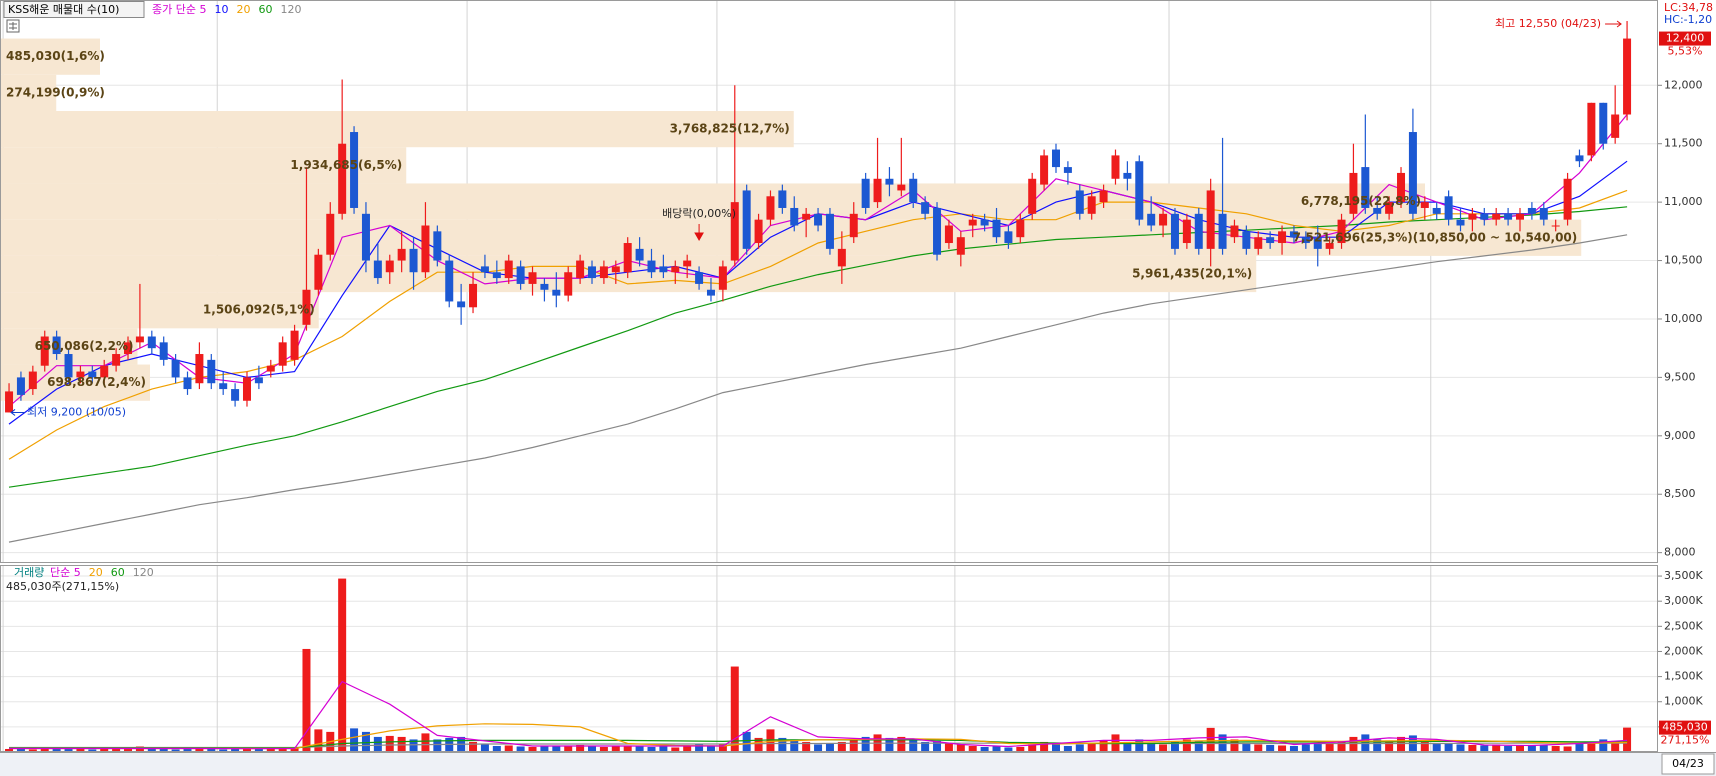 The height and width of the screenshot is (776, 1716). I want to click on volume-profile-label: 3,768,825(12,7%), so click(730, 129).